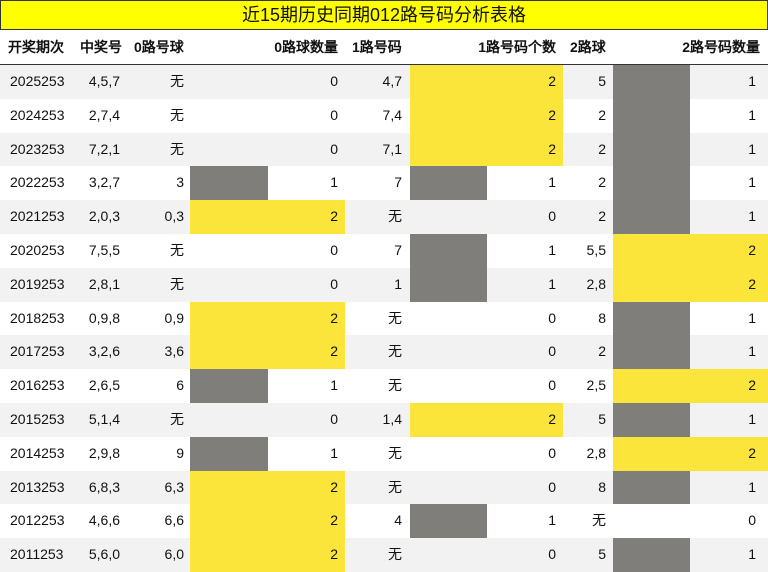 Image resolution: width=768 pixels, height=572 pixels. What do you see at coordinates (104, 385) in the screenshot?
I see `table-cell: 2,6,5` at bounding box center [104, 385].